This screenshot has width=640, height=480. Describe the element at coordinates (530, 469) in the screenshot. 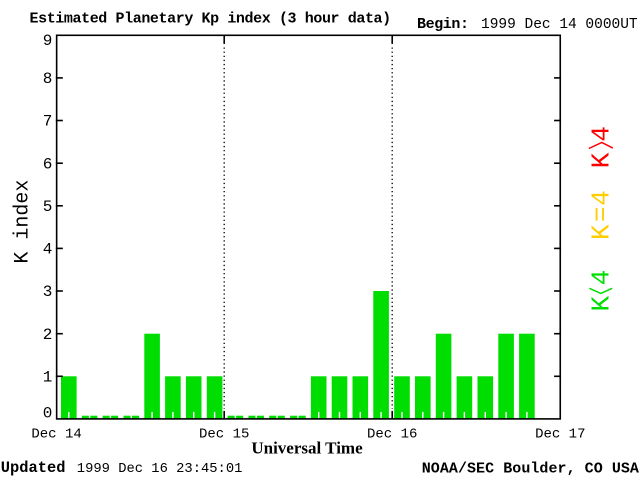

I see `svg-text: NOAA/SEC Boulder, CO USA` at that location.